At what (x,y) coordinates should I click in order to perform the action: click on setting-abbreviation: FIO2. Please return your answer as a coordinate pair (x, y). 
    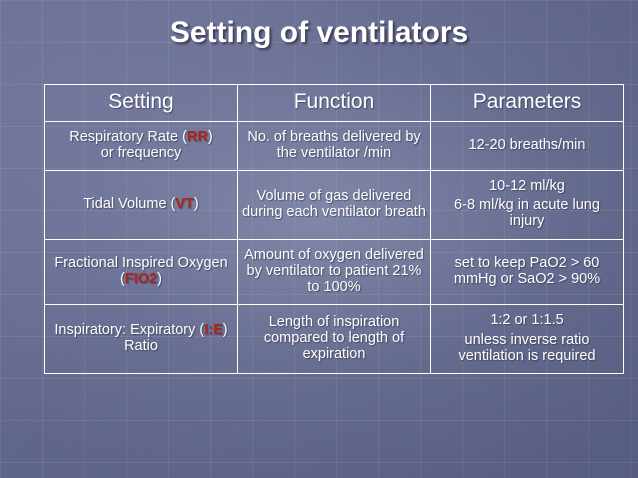
    Looking at the image, I should click on (141, 279).